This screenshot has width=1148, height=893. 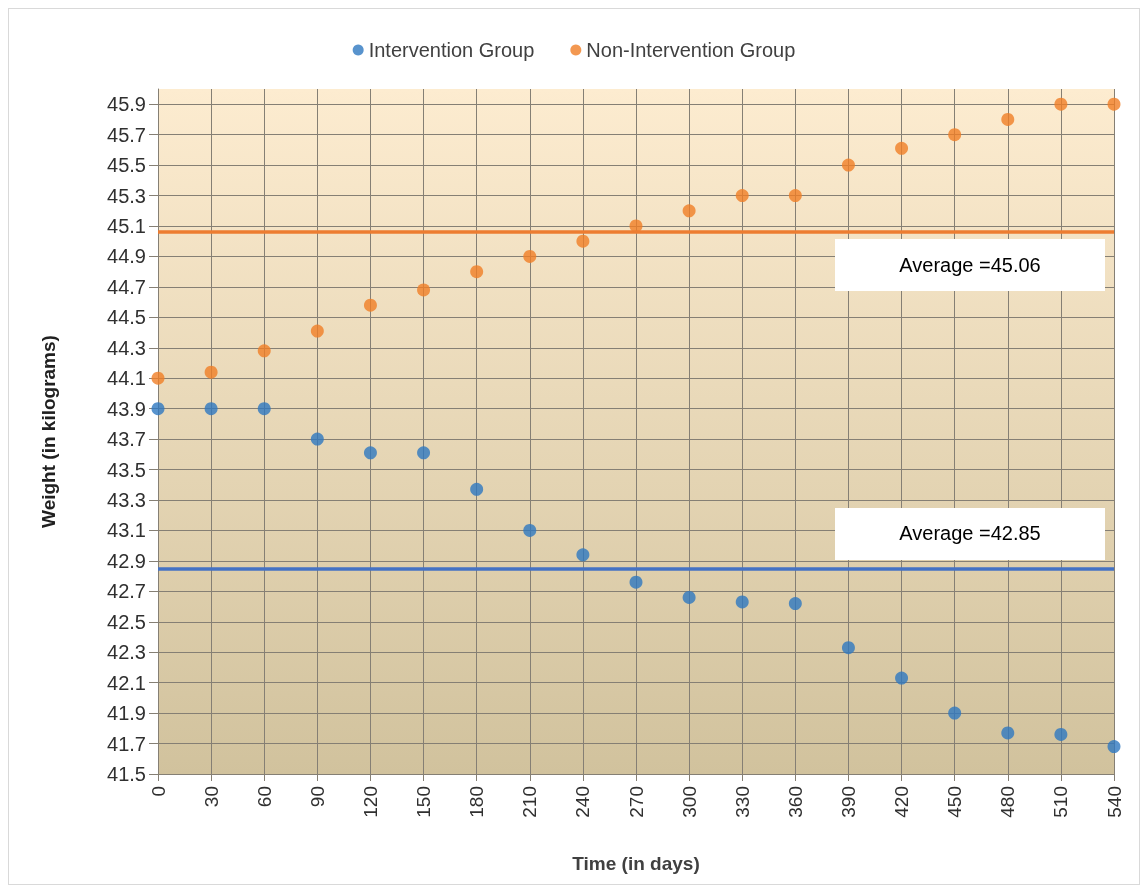 What do you see at coordinates (126, 439) in the screenshot?
I see `y-tick-label: 43.7` at bounding box center [126, 439].